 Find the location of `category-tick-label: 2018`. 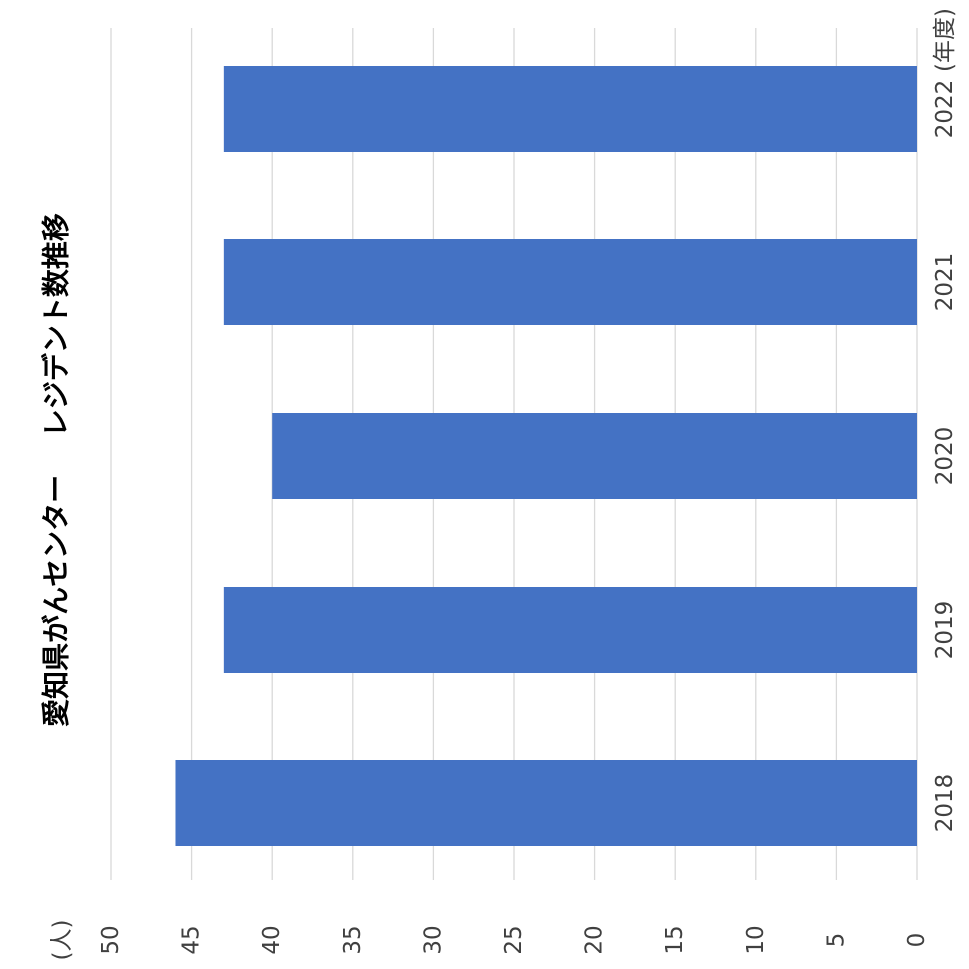

category-tick-label: 2018 is located at coordinates (945, 803).